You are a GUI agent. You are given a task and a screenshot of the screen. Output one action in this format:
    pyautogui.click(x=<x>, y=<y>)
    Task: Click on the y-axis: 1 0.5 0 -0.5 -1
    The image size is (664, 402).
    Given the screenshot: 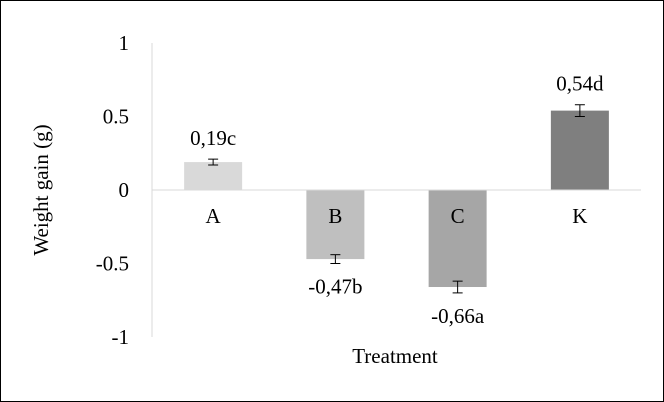 What is the action you would take?
    pyautogui.click(x=124, y=190)
    